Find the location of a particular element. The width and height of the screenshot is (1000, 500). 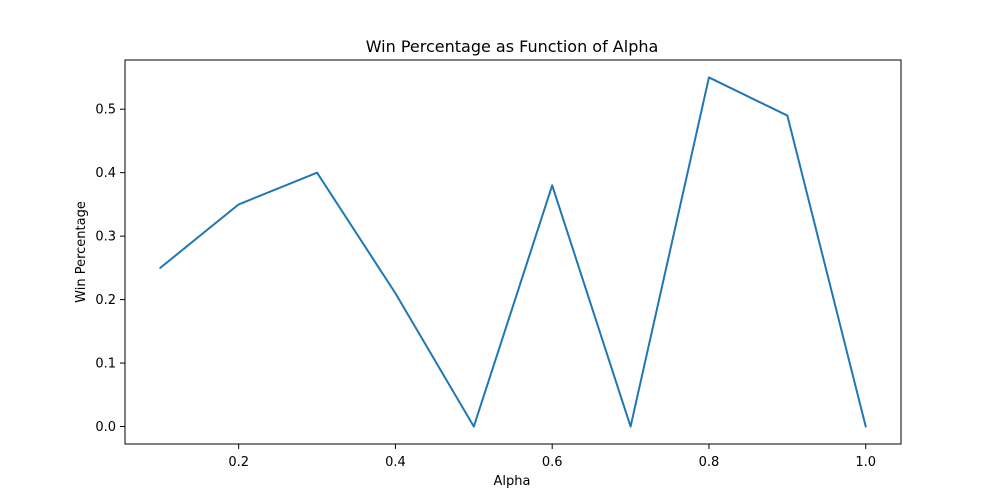

x-tick-label: 0.2 is located at coordinates (238, 462).